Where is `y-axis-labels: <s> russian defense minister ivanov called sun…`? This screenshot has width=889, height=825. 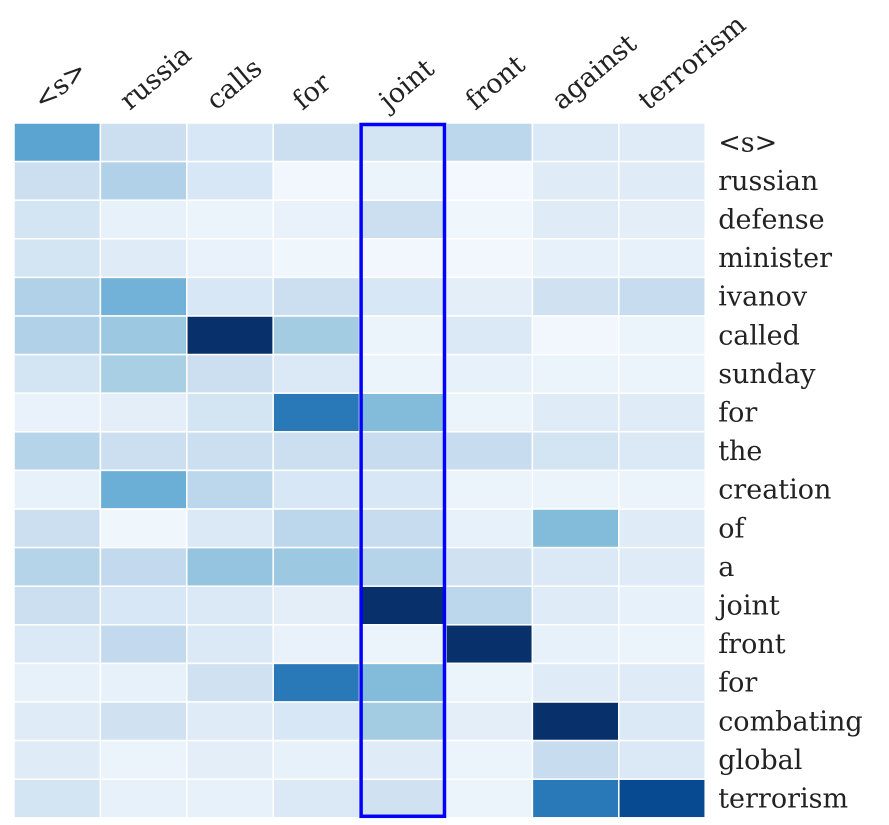 y-axis-labels: <s> russian defense minister ivanov called sun… is located at coordinates (789, 470).